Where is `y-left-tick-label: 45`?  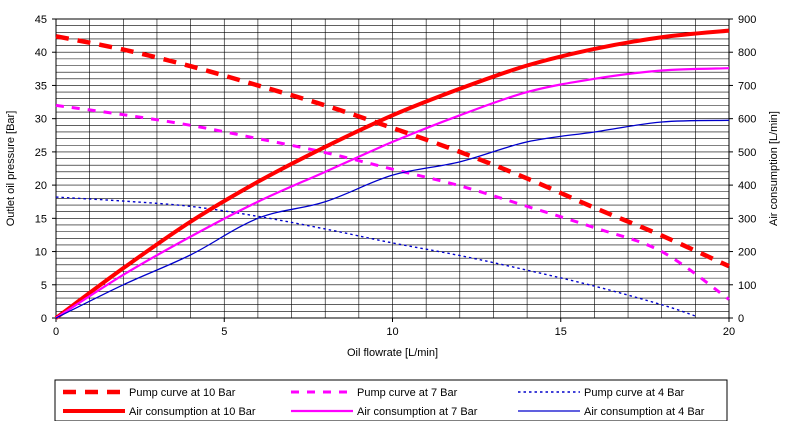
y-left-tick-label: 45 is located at coordinates (41, 20).